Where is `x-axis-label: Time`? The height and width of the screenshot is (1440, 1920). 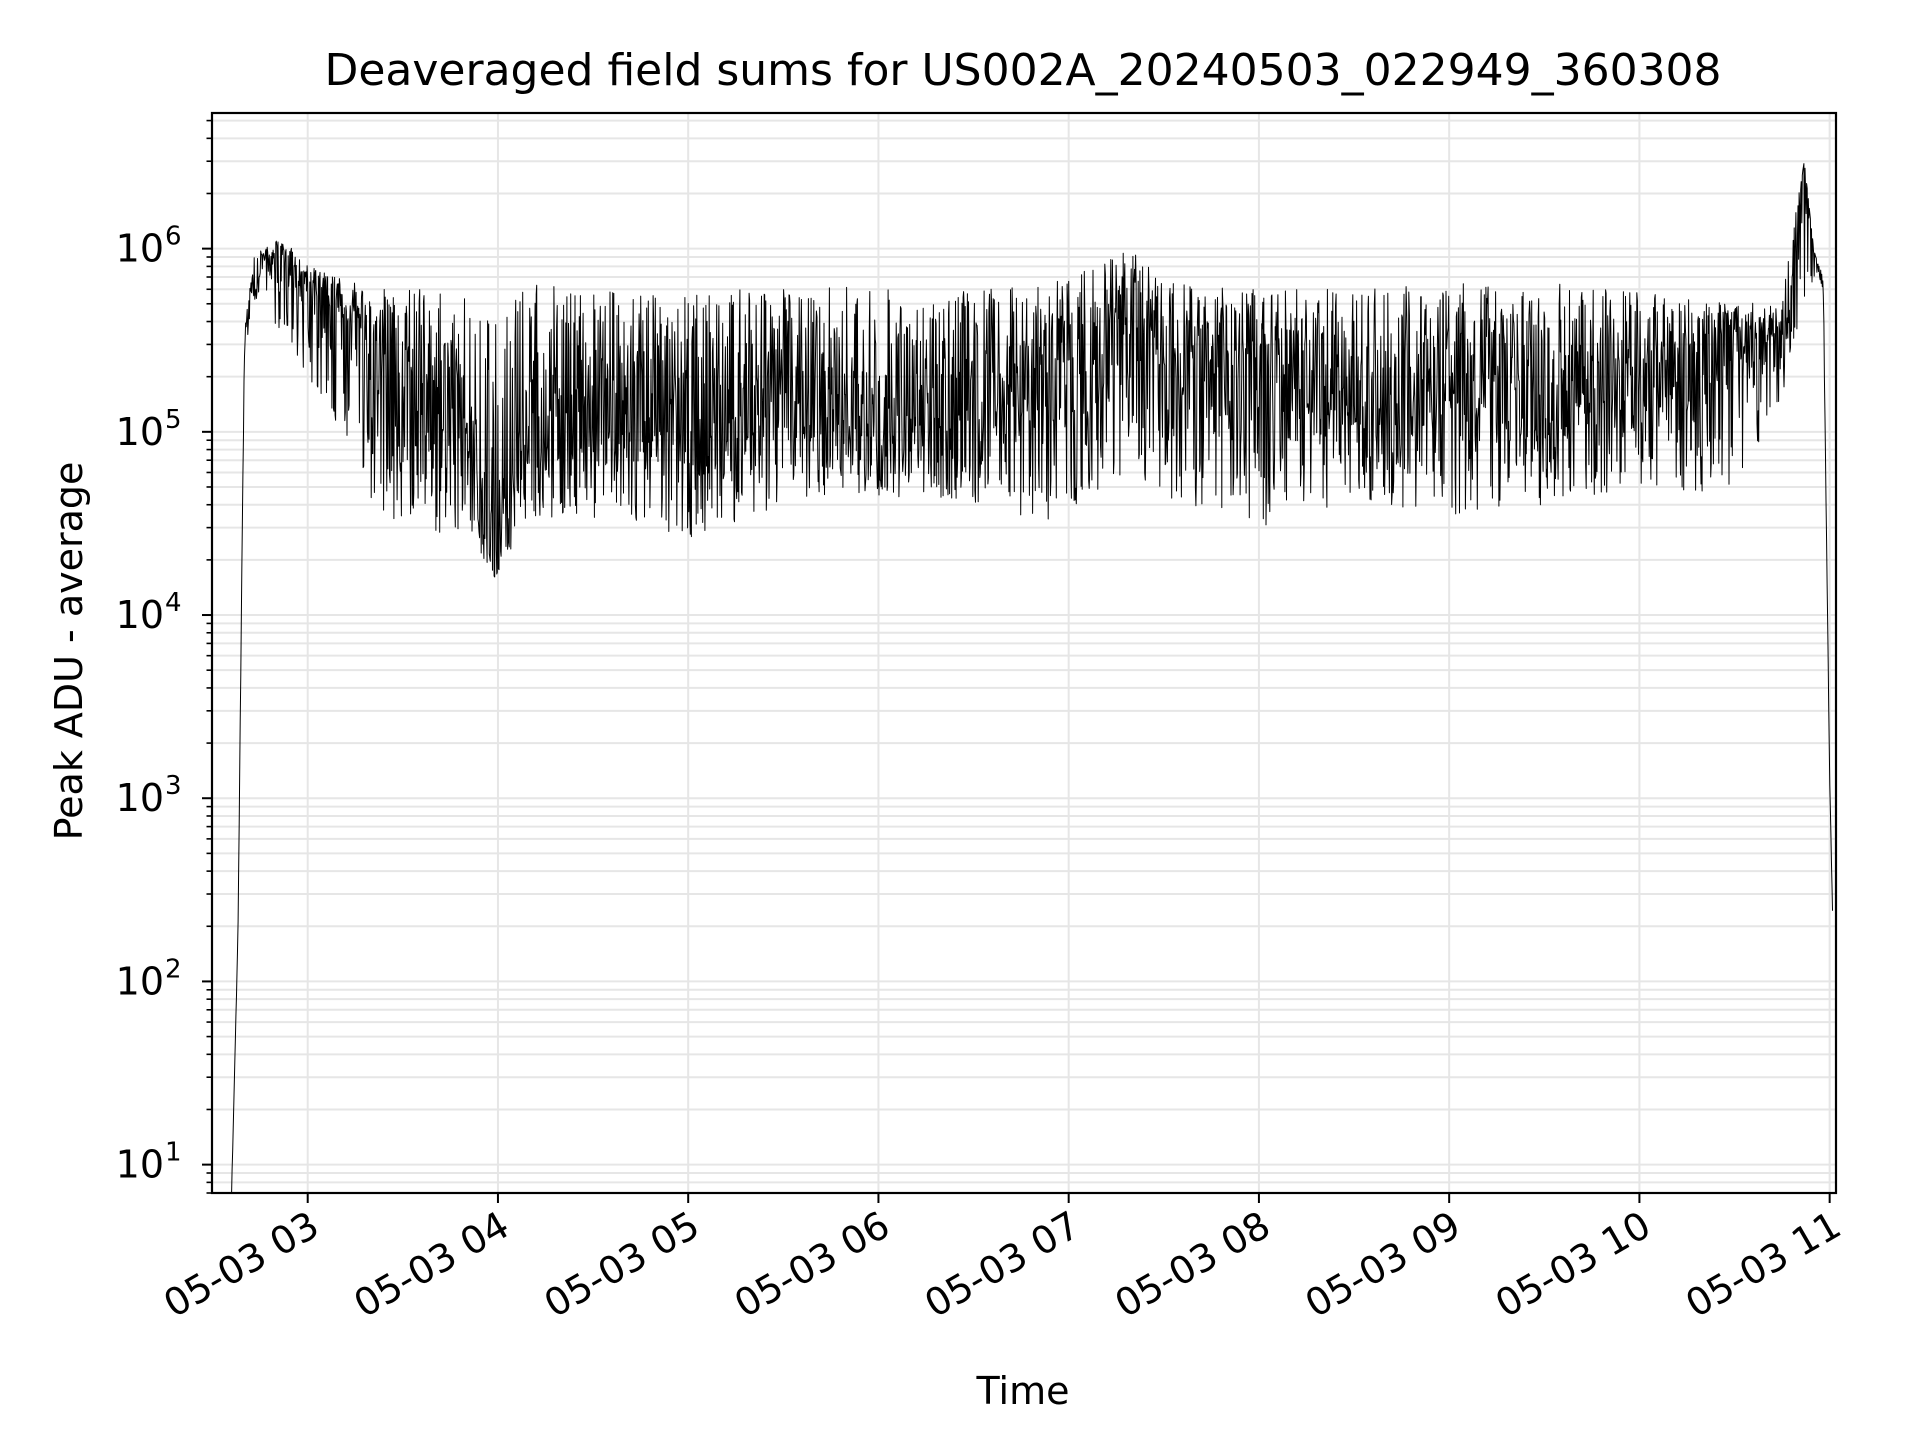 x-axis-label: Time is located at coordinates (1023, 1391).